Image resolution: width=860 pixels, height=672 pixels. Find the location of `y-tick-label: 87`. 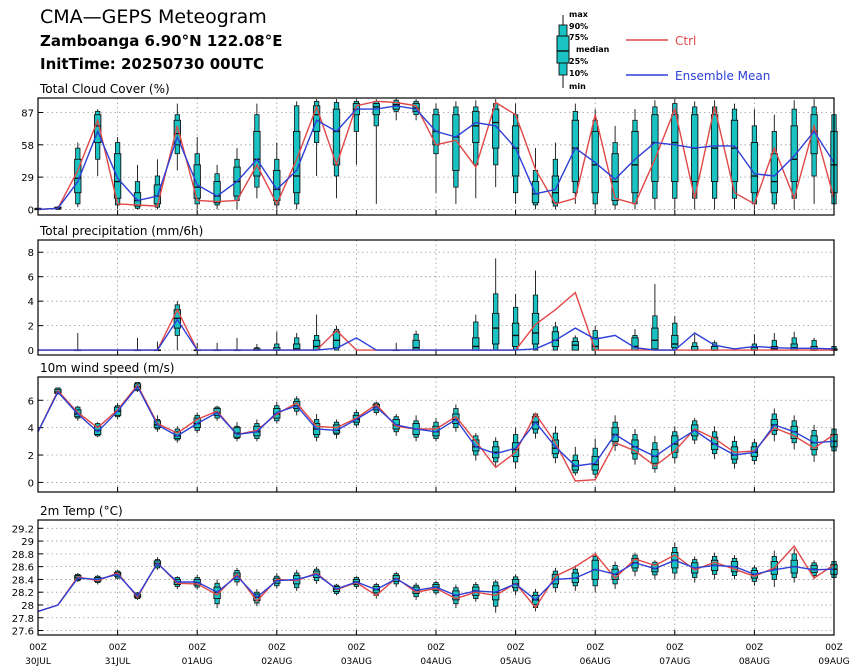

y-tick-label: 87 is located at coordinates (27, 113).